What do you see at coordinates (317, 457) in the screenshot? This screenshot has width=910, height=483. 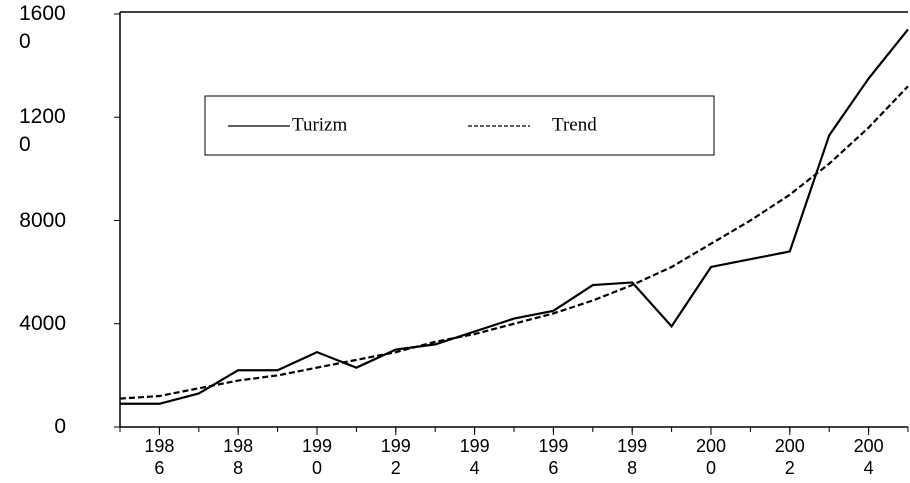 I see `x-tick-label: 1990` at bounding box center [317, 457].